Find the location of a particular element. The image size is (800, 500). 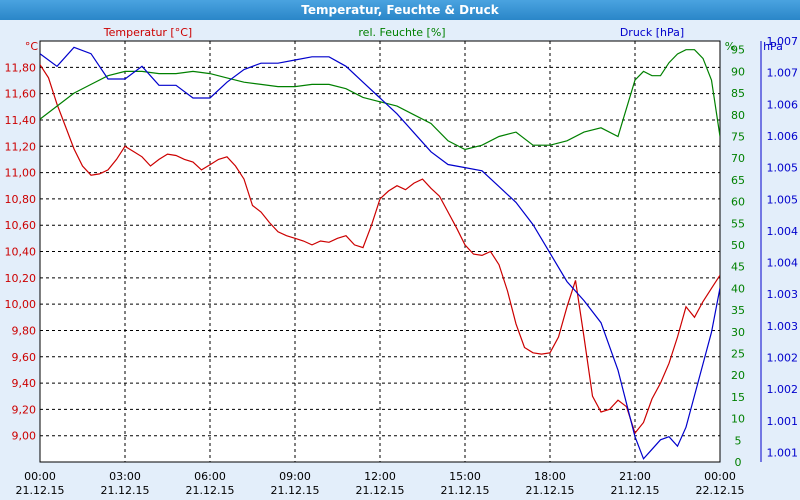

humidity-tick-label: 20 is located at coordinates (738, 375).